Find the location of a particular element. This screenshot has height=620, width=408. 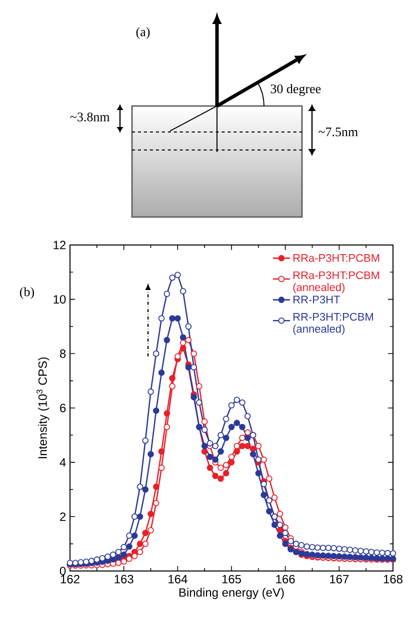

text: ~7.5nm is located at coordinates (338, 132).